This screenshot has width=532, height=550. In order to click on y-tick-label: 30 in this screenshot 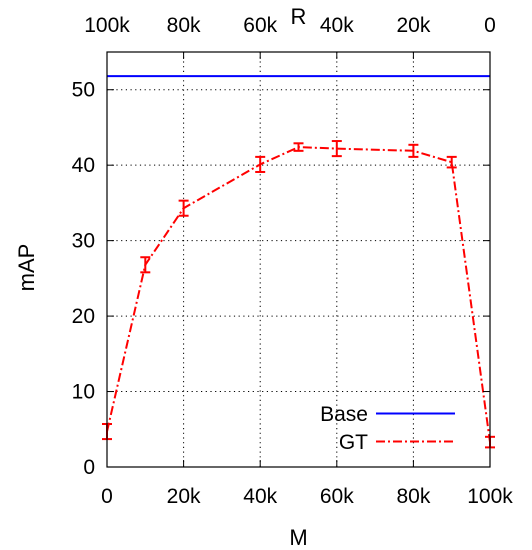, I will do `click(83, 241)`.